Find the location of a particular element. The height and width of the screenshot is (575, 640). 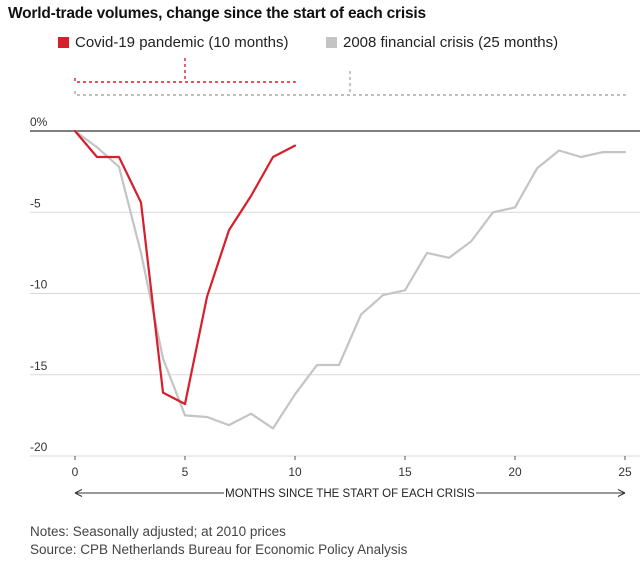

x-tick-label: 20 is located at coordinates (515, 472).